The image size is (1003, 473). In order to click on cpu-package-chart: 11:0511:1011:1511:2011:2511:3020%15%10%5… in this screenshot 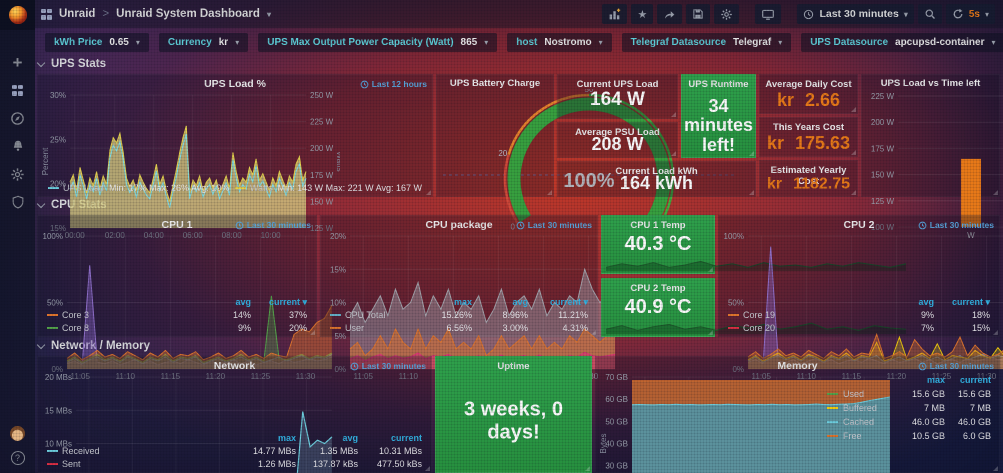, I will do `click(473, 306)`.